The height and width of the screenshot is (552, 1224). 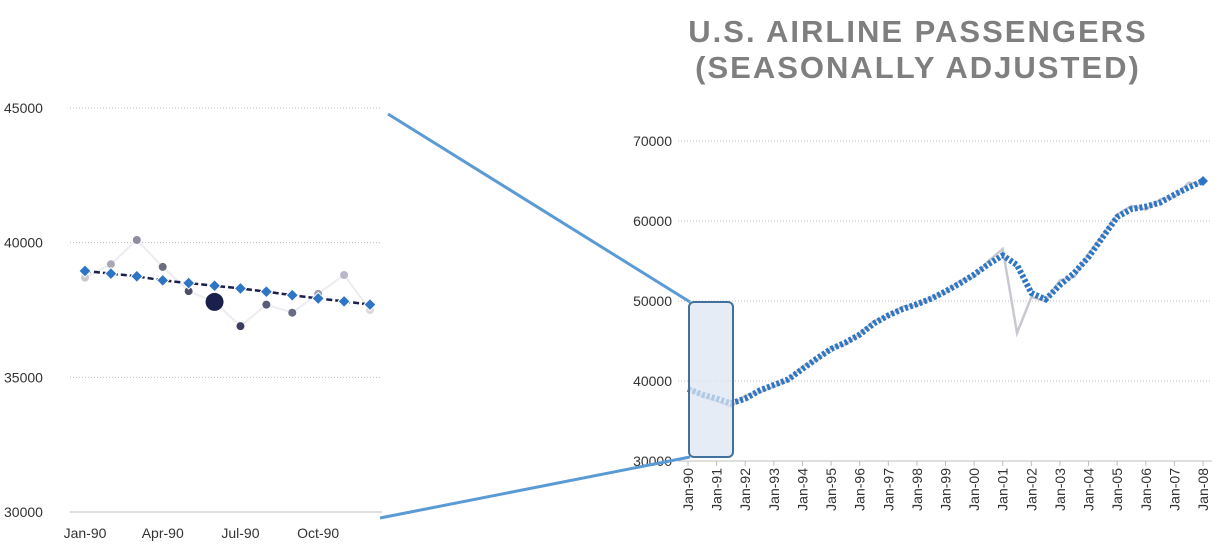 I want to click on x-tick-label: Oct-90, so click(x=318, y=533).